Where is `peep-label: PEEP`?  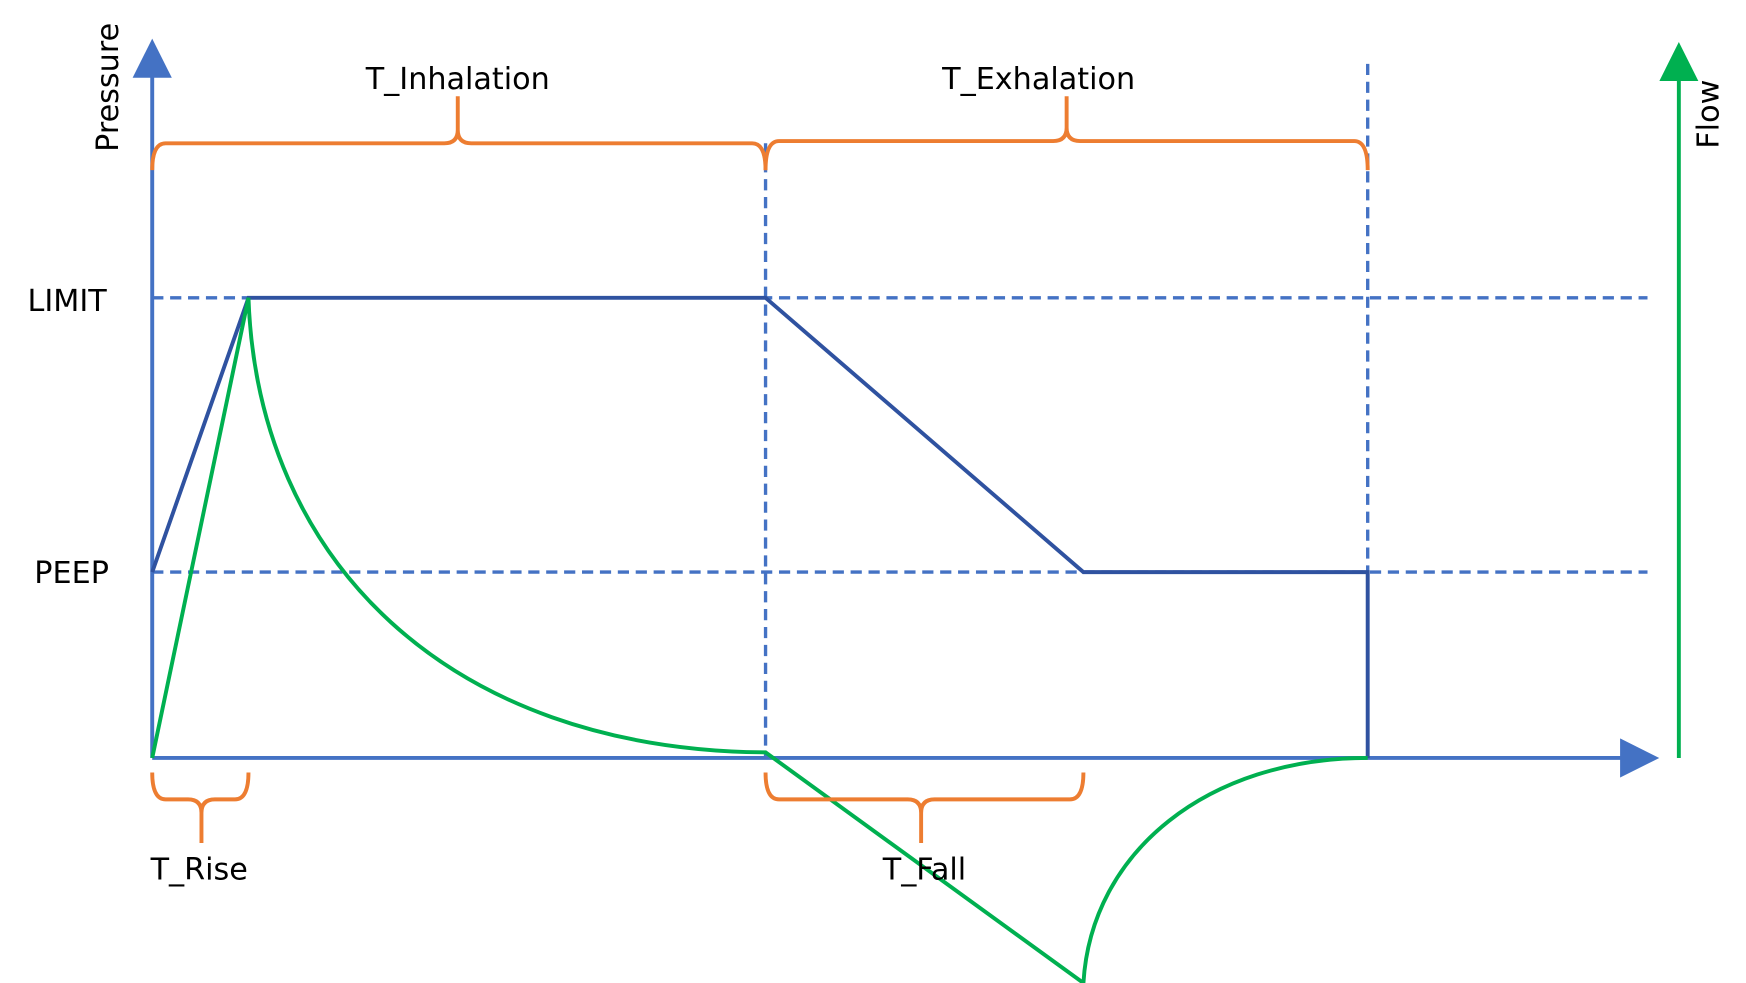
peep-label: PEEP is located at coordinates (71, 573).